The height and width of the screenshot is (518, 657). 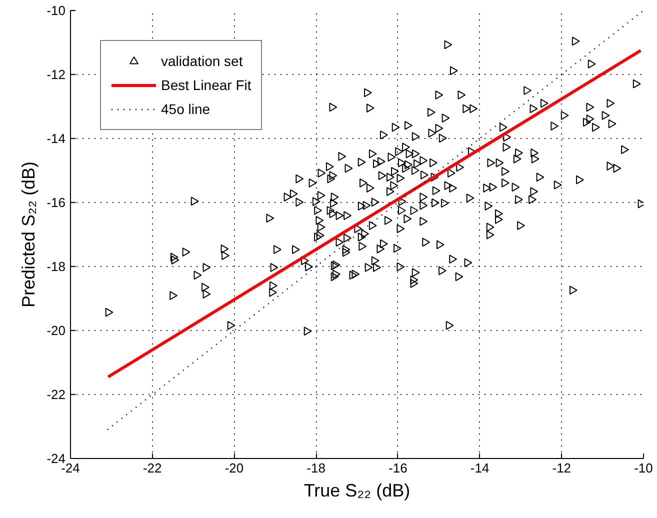 What do you see at coordinates (56, 74) in the screenshot?
I see `y-tick-label: -12` at bounding box center [56, 74].